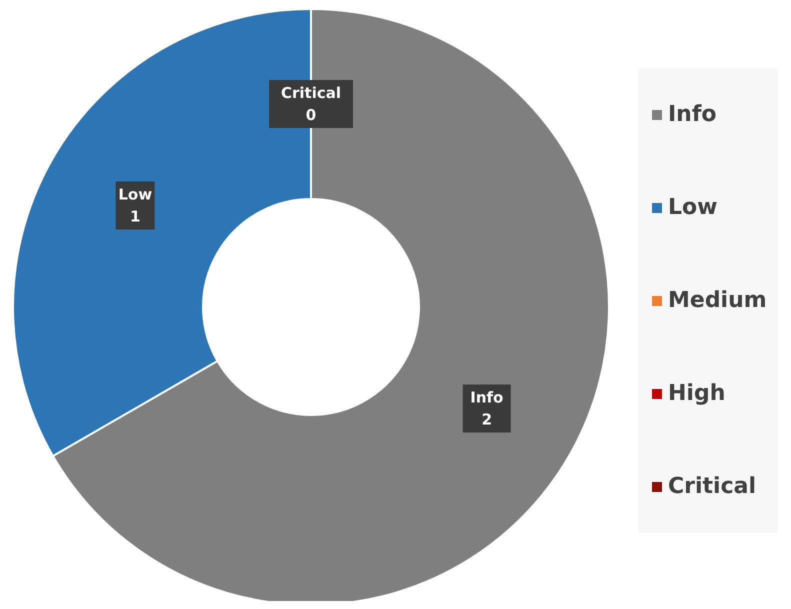 The height and width of the screenshot is (609, 791). Describe the element at coordinates (487, 397) in the screenshot. I see `slice-label: Info` at that location.